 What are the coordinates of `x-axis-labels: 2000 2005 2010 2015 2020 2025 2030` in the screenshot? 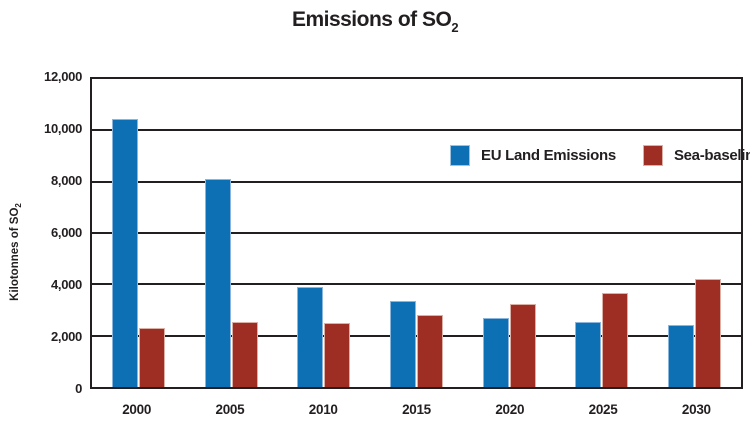 It's located at (416, 409).